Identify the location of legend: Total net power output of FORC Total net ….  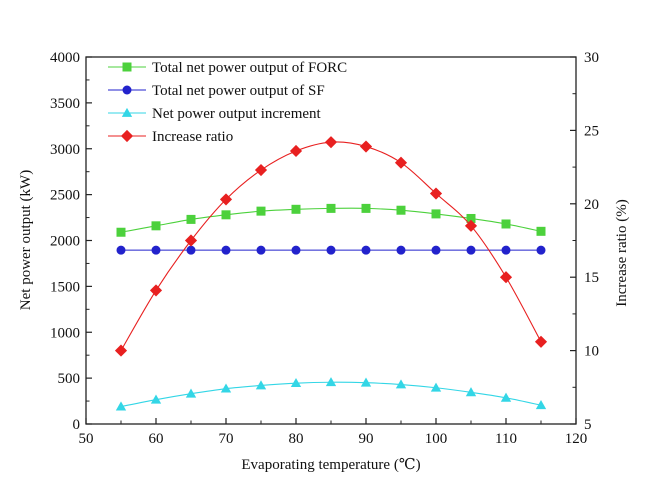
(227, 102).